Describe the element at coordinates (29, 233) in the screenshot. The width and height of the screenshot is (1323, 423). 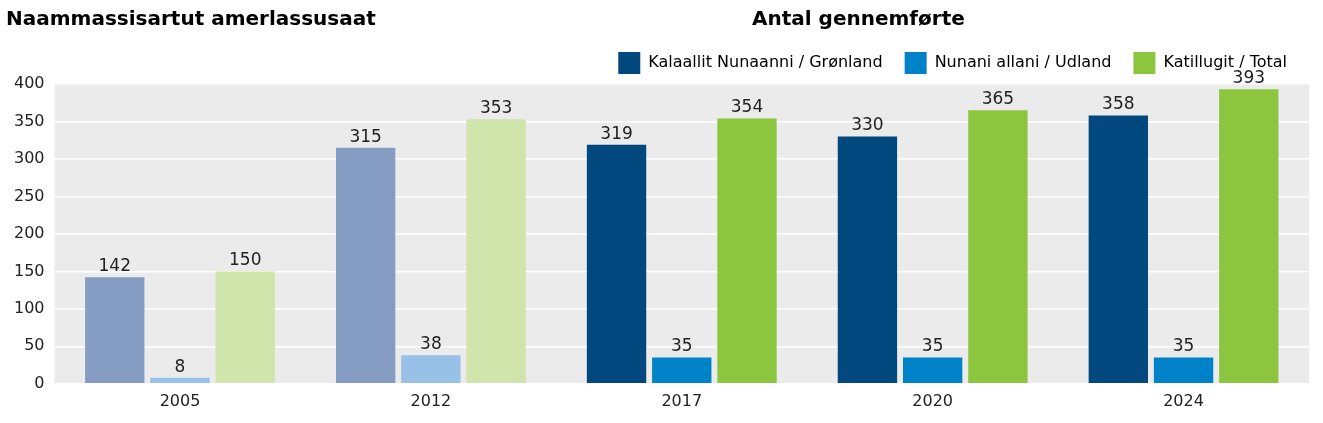
I see `y-tick-label: 200` at that location.